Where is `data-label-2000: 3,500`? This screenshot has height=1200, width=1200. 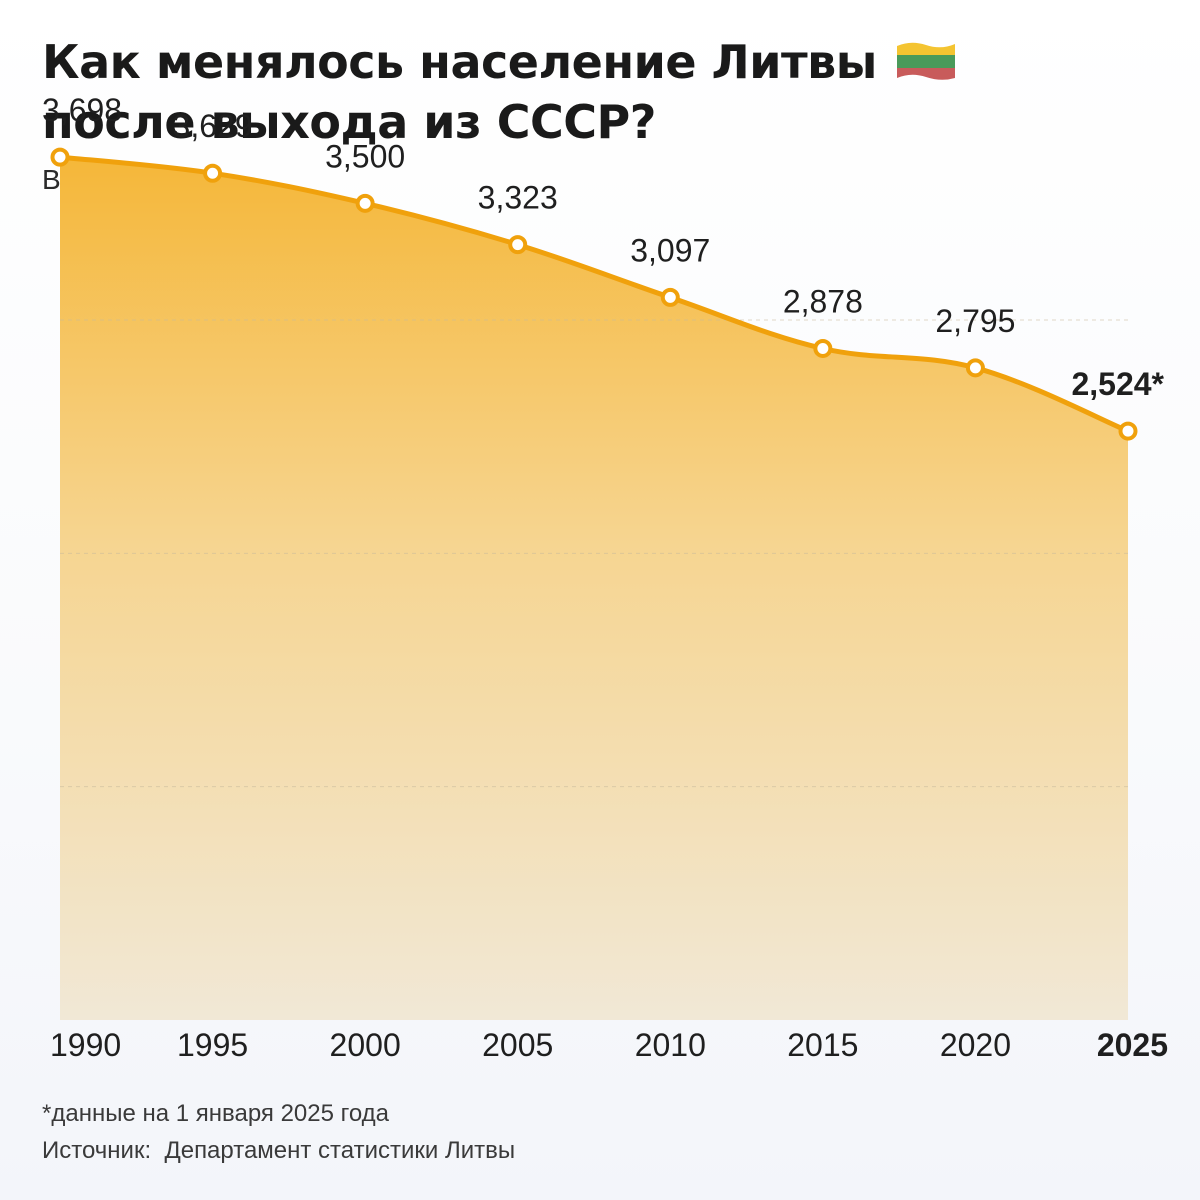 data-label-2000: 3,500 is located at coordinates (365, 156).